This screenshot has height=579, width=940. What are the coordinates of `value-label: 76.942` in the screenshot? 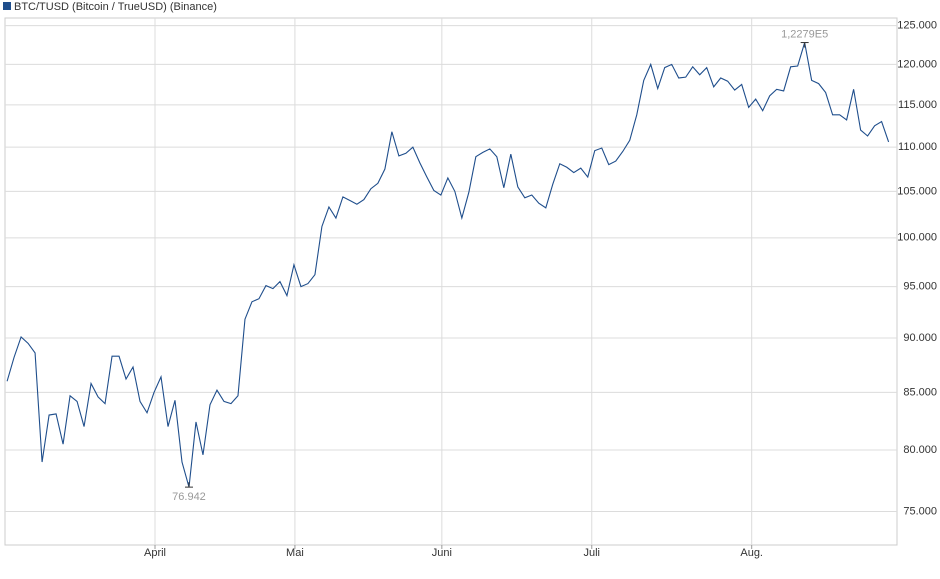 It's located at (189, 497).